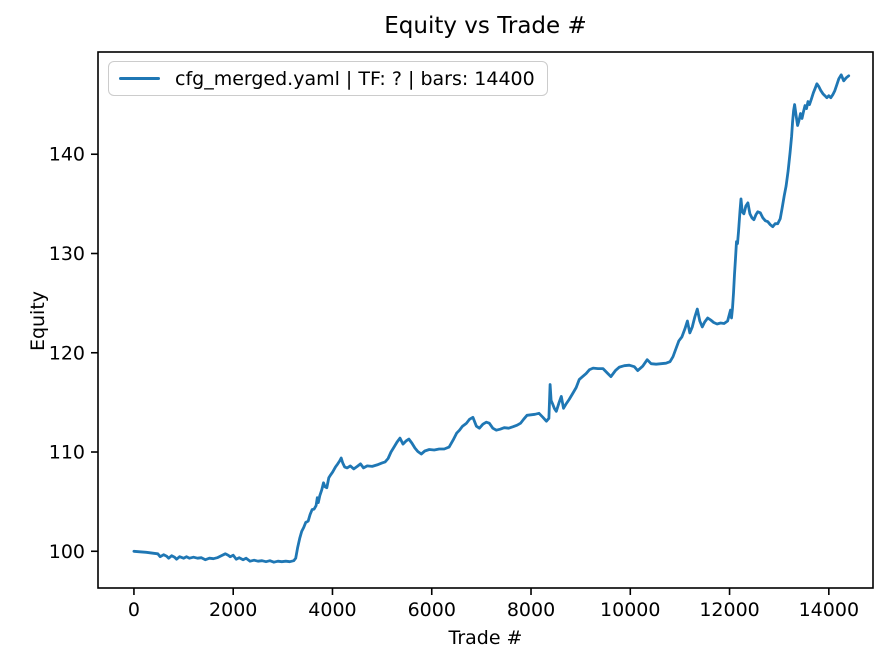 This screenshot has height=672, width=896. I want to click on x-axis-label: Trade #, so click(485, 638).